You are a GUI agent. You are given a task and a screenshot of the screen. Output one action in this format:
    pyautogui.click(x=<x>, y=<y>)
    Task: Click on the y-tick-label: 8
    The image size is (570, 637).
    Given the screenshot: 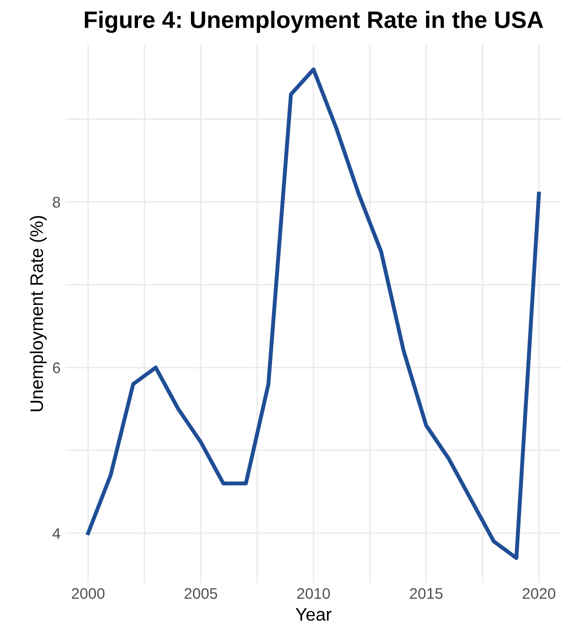 What is the action you would take?
    pyautogui.click(x=56, y=202)
    